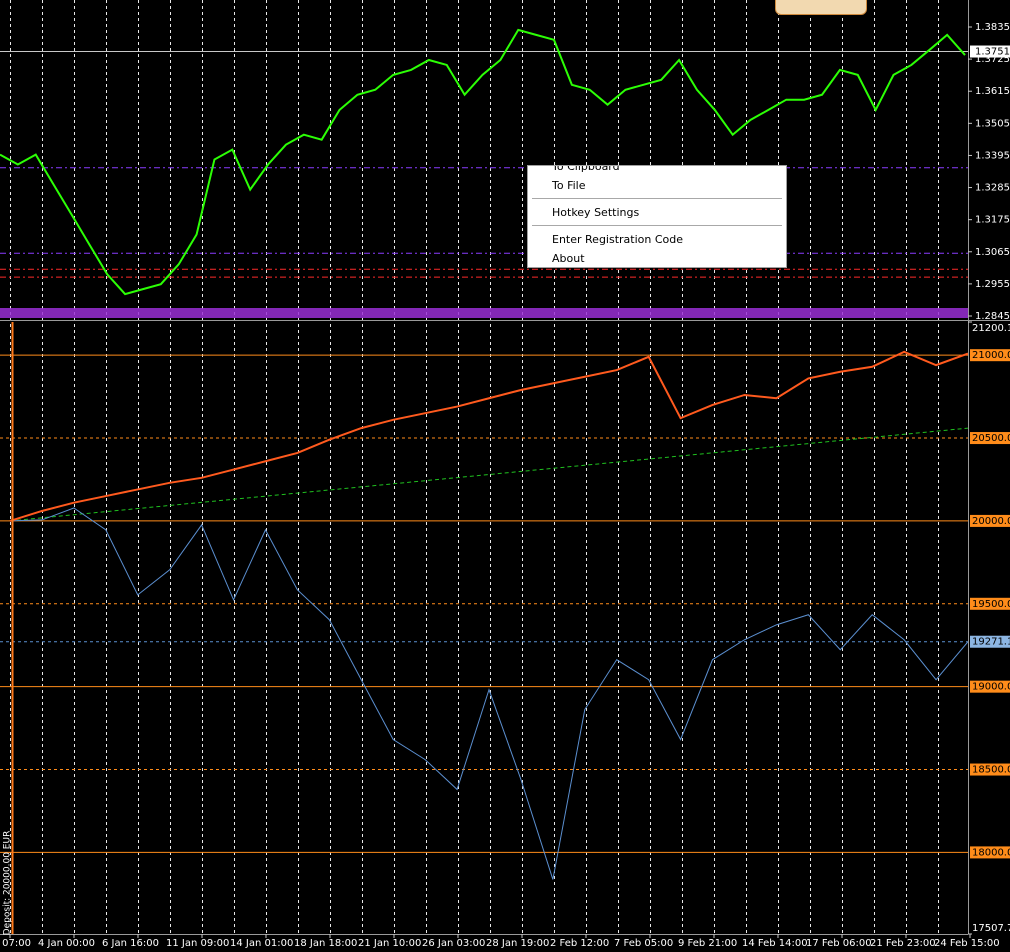 Image resolution: width=1010 pixels, height=952 pixels. Describe the element at coordinates (579, 943) in the screenshot. I see `x-tick-label: 2 Feb 12:00` at that location.